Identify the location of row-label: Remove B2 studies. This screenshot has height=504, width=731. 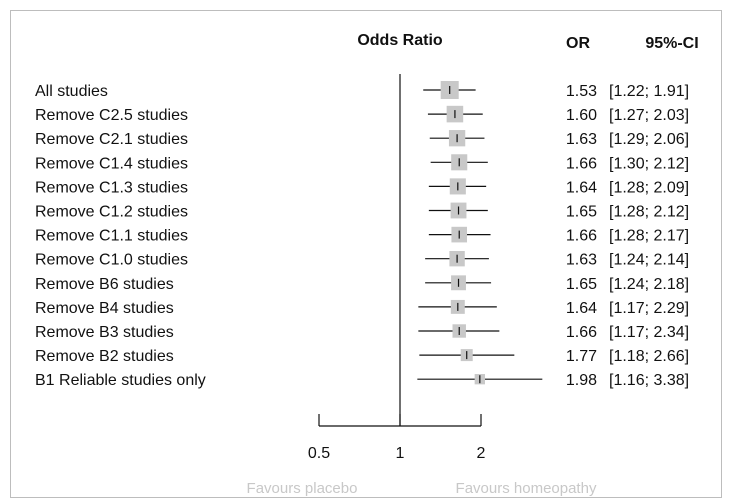
(104, 356).